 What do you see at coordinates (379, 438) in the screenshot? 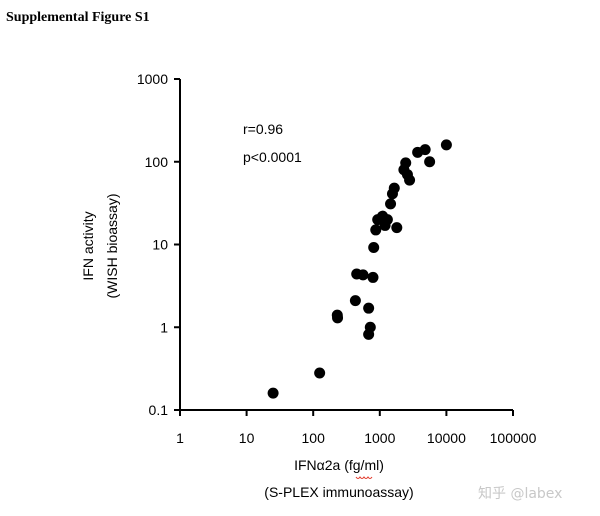
I see `x-tick-label: 1000` at bounding box center [379, 438].